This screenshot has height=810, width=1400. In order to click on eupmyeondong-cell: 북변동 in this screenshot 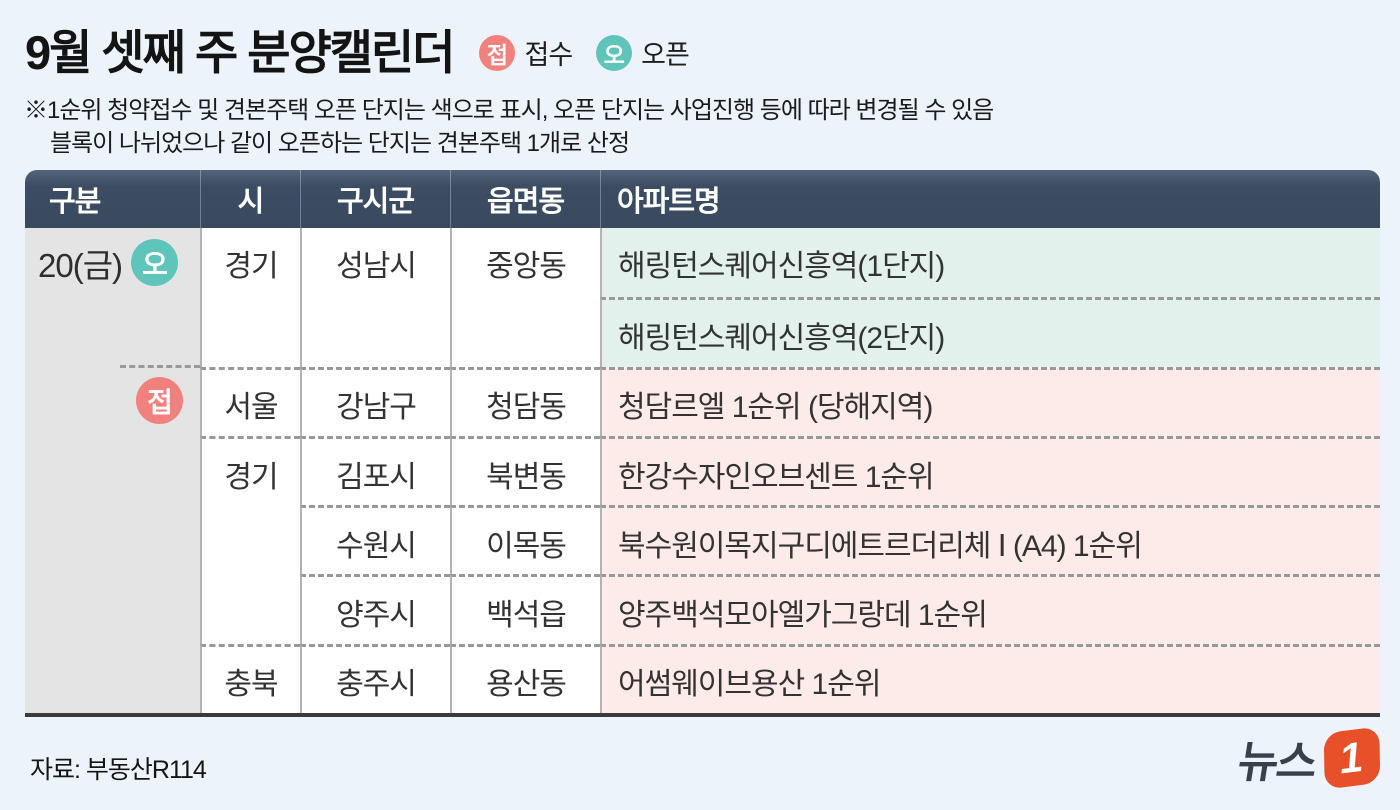, I will do `click(525, 470)`.